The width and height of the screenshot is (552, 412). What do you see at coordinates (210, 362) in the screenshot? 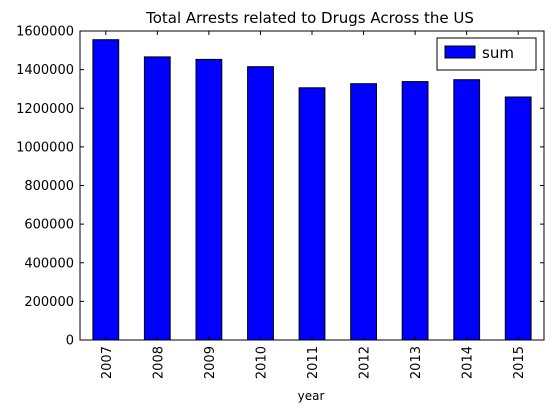
I see `x-tick-label: 2009` at bounding box center [210, 362].